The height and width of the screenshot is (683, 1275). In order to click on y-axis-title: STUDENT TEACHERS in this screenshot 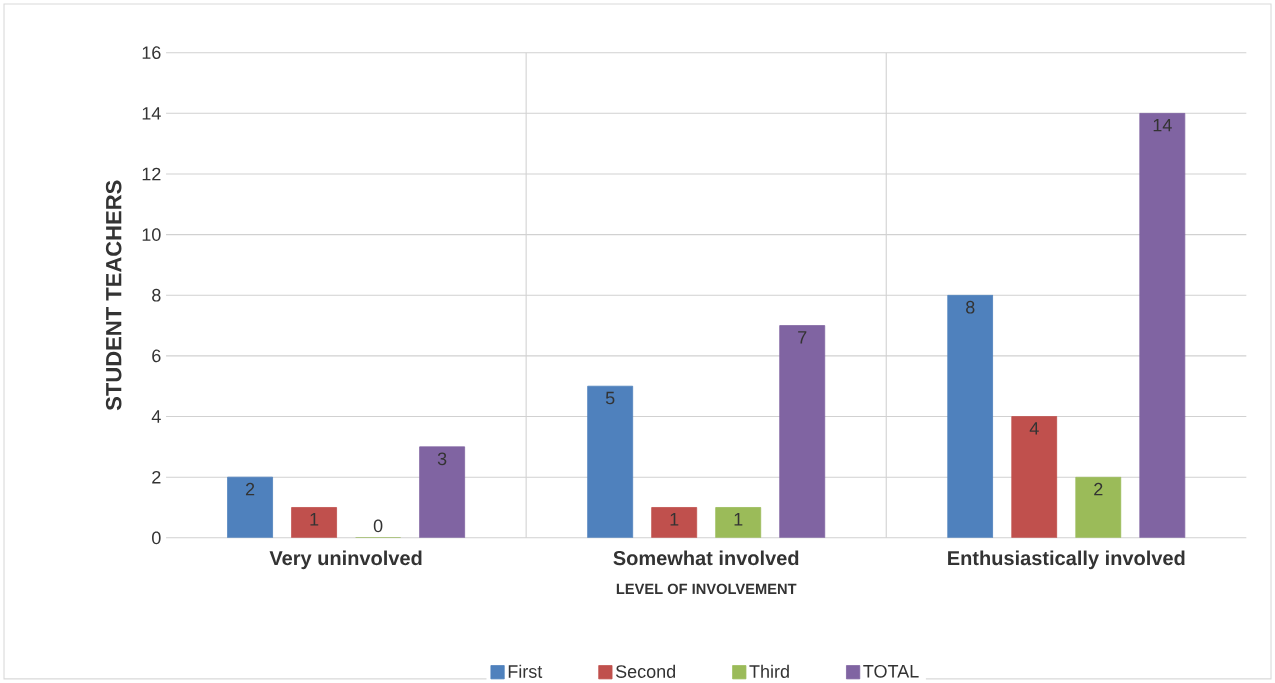, I will do `click(113, 295)`.